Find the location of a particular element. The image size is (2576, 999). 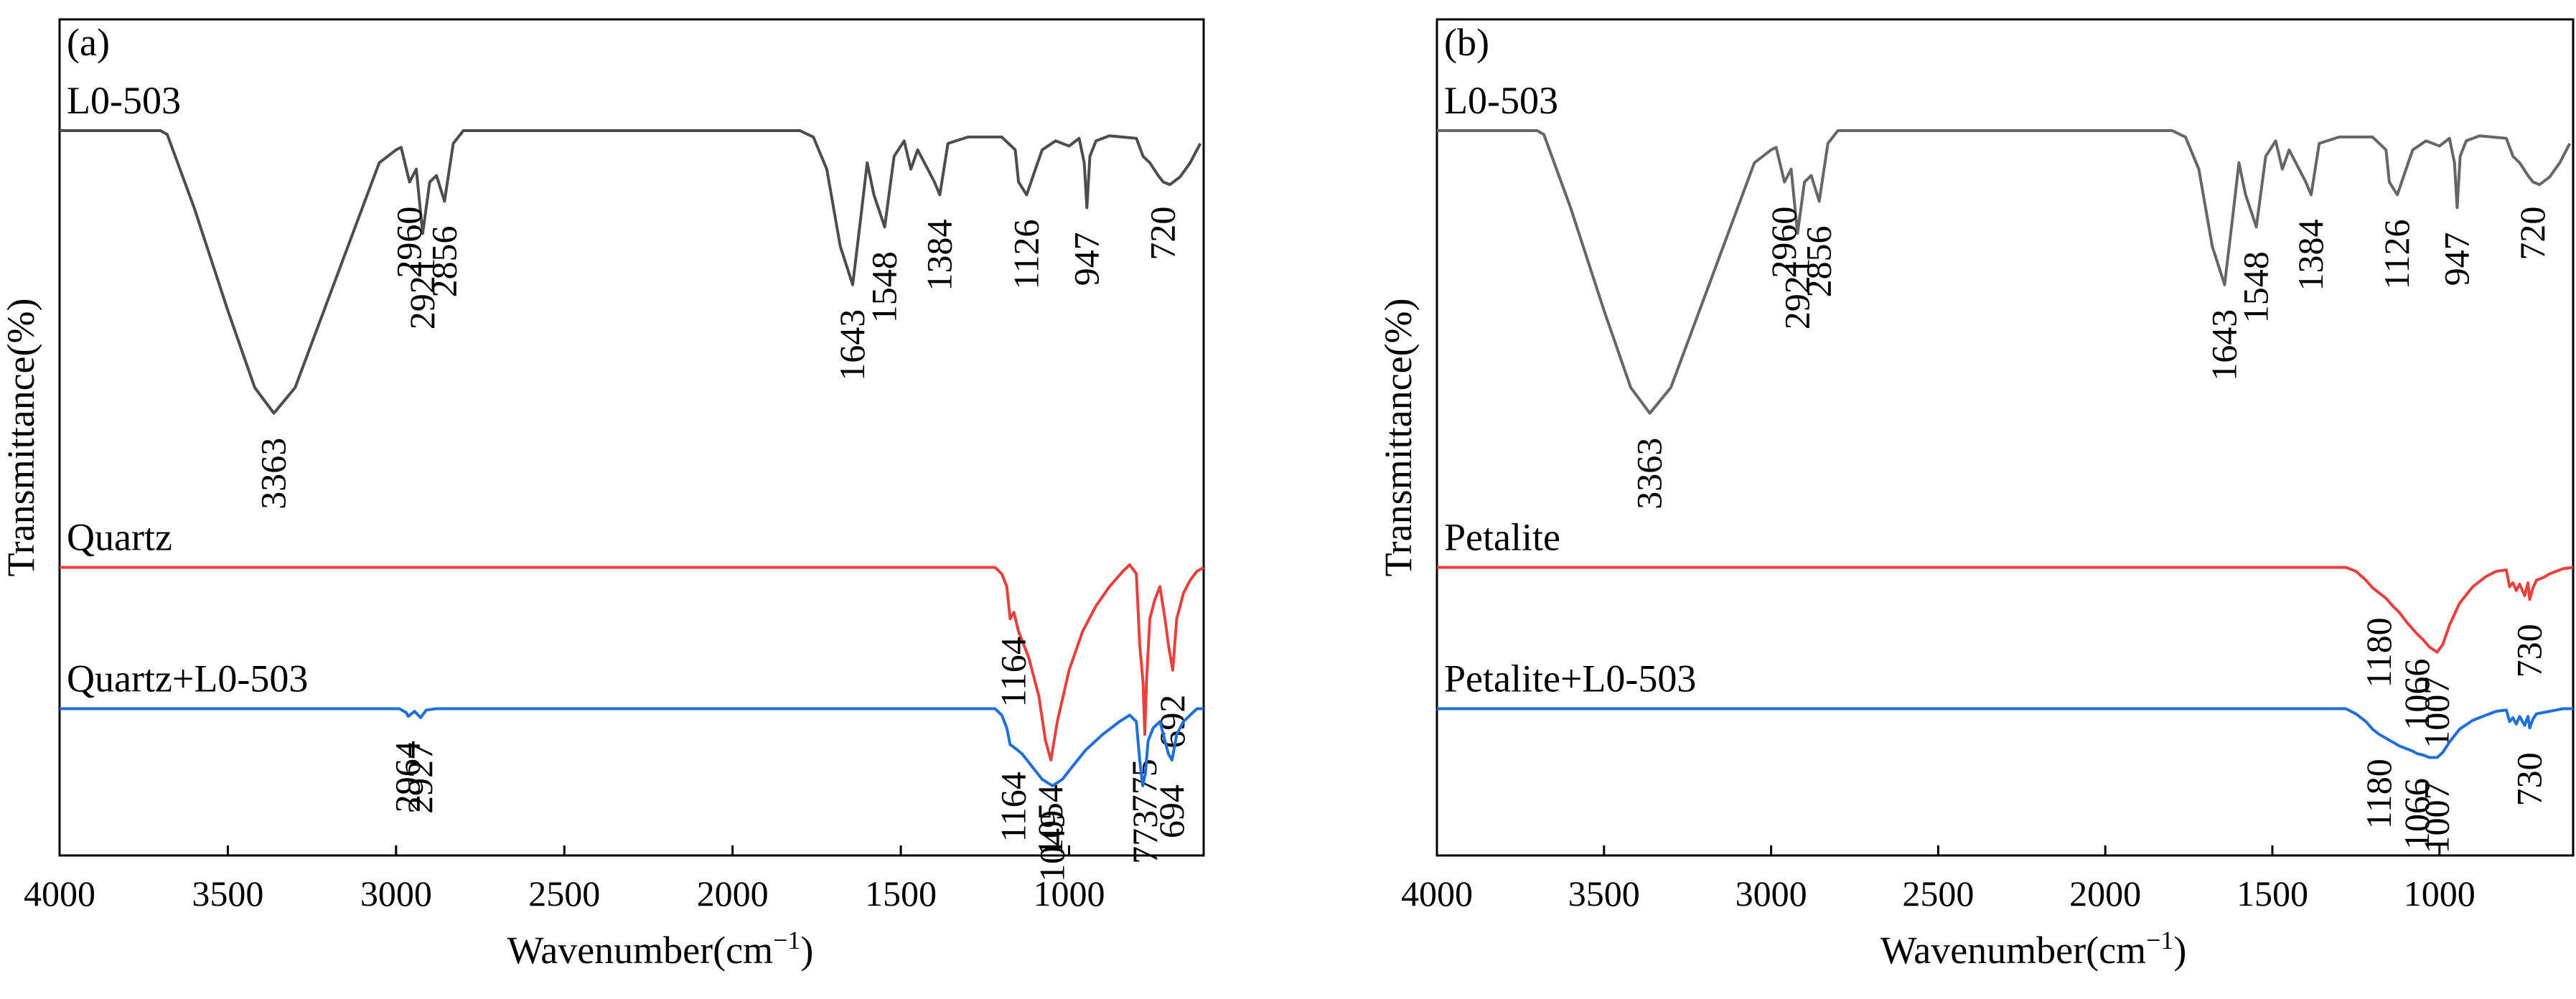

peak-annotation: 692 is located at coordinates (1172, 722).